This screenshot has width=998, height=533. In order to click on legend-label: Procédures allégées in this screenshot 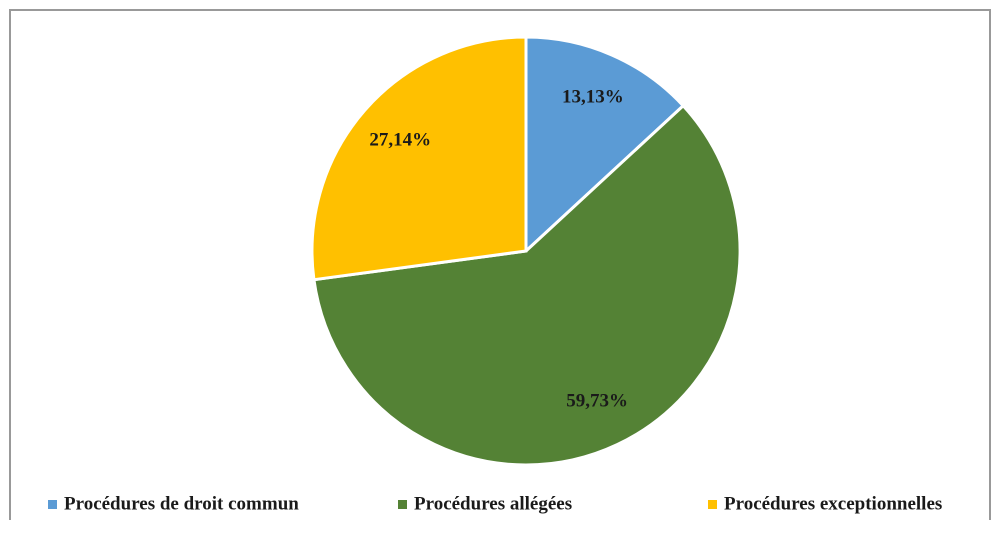, I will do `click(493, 503)`.